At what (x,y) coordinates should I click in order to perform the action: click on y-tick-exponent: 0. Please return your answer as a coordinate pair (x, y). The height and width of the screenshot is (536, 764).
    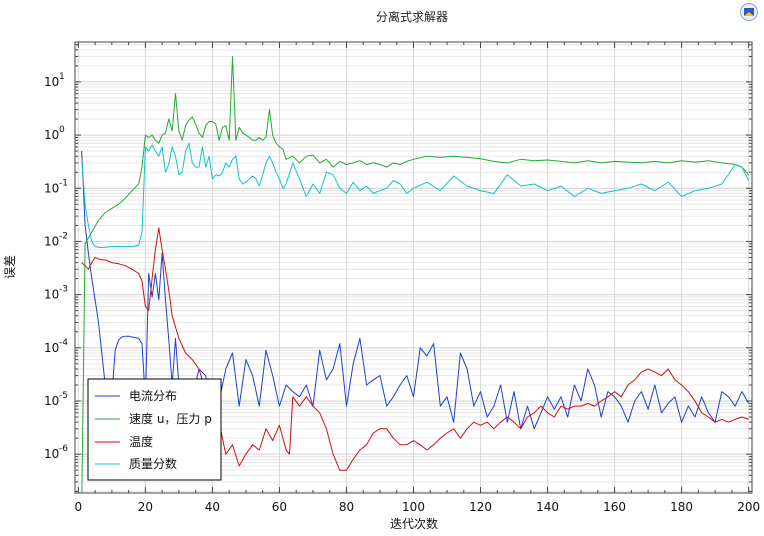
    Looking at the image, I should click on (62, 130).